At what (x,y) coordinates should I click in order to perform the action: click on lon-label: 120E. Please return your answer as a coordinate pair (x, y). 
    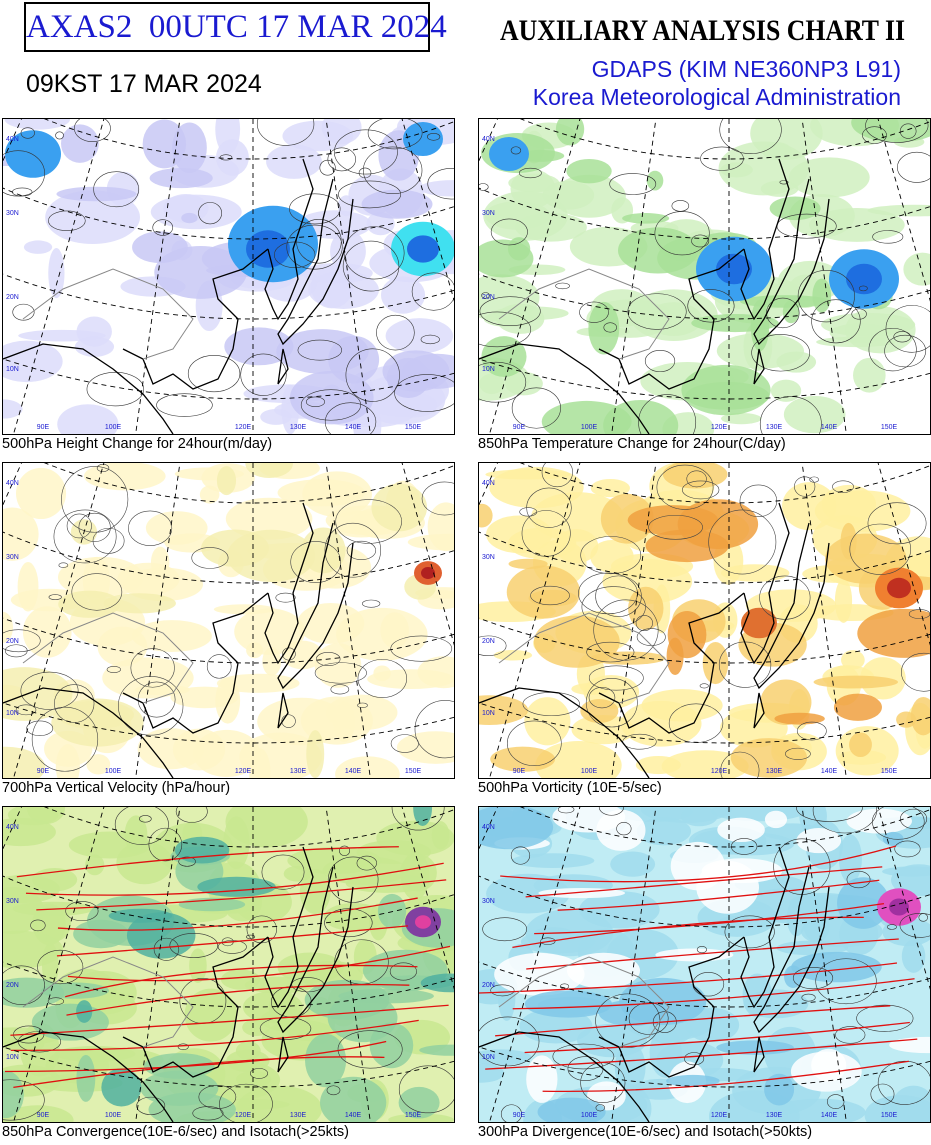
    Looking at the image, I should click on (719, 1115).